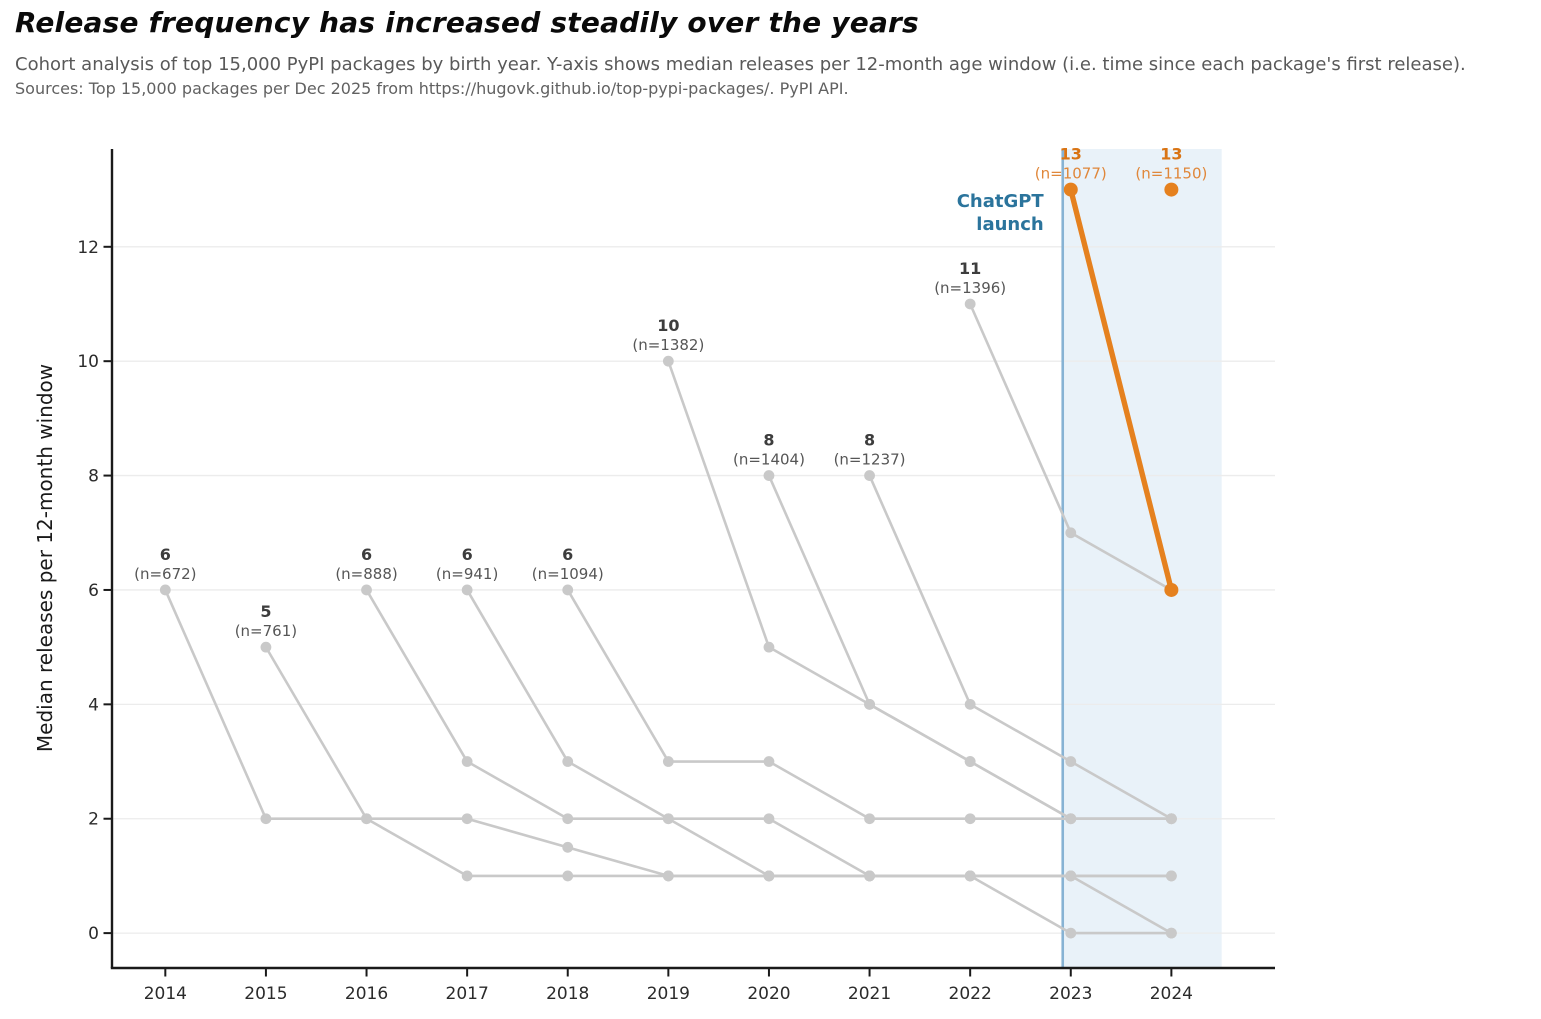  Describe the element at coordinates (1001, 201) in the screenshot. I see `chatgpt-launch-label: ChatGPT` at that location.